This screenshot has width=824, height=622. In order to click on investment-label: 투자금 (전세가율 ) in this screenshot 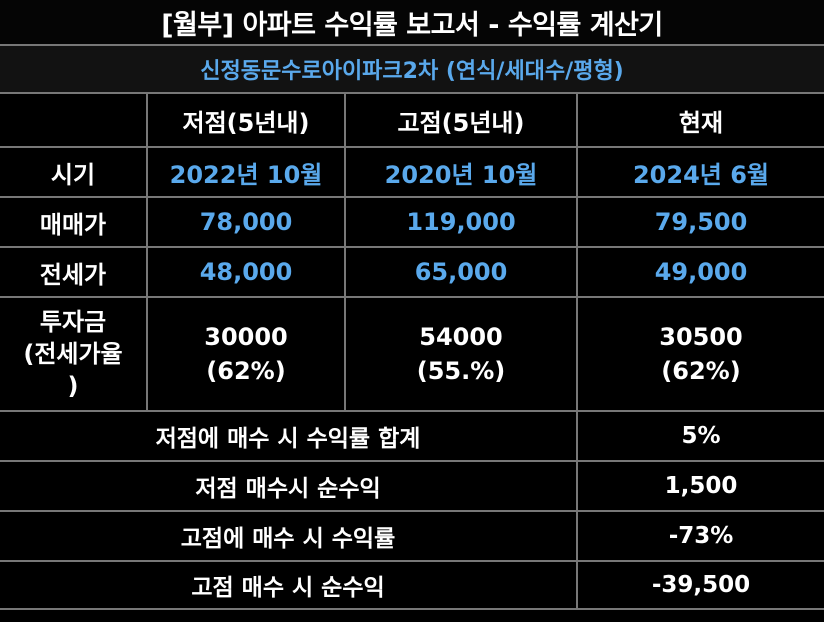, I will do `click(73, 354)`.